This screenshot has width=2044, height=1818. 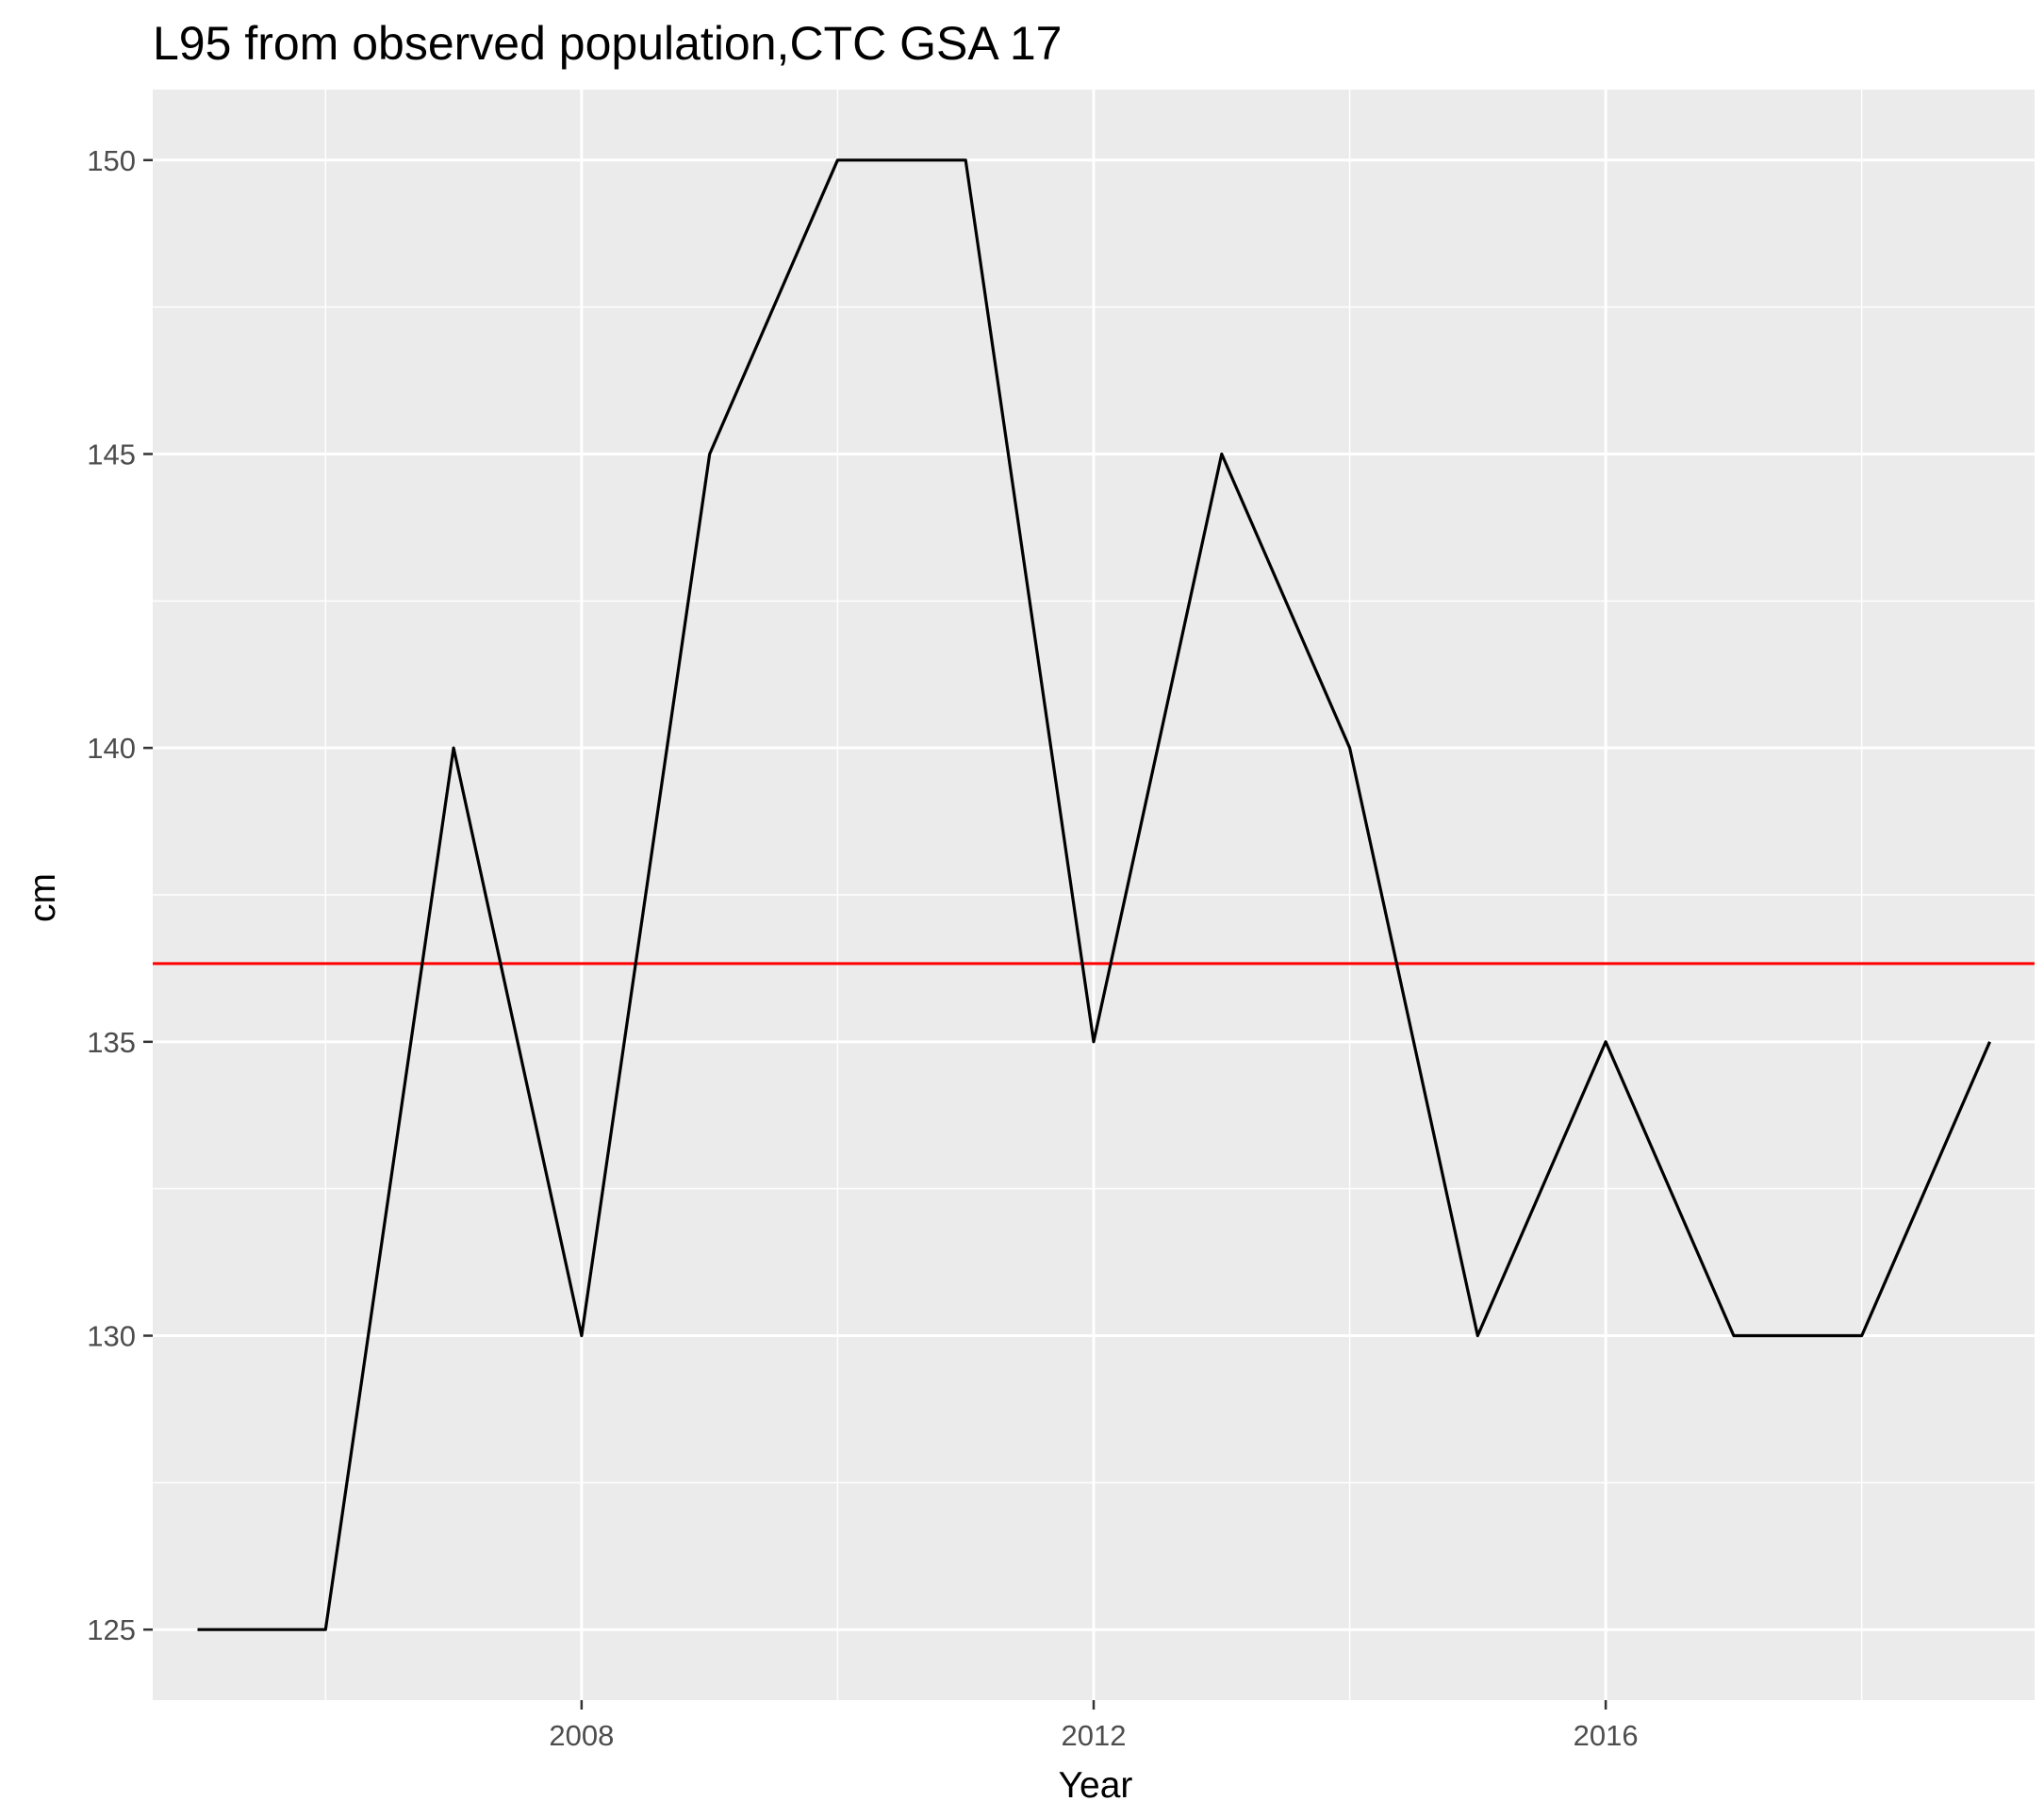 I want to click on x-tick-label: 2012, so click(x=1094, y=1735).